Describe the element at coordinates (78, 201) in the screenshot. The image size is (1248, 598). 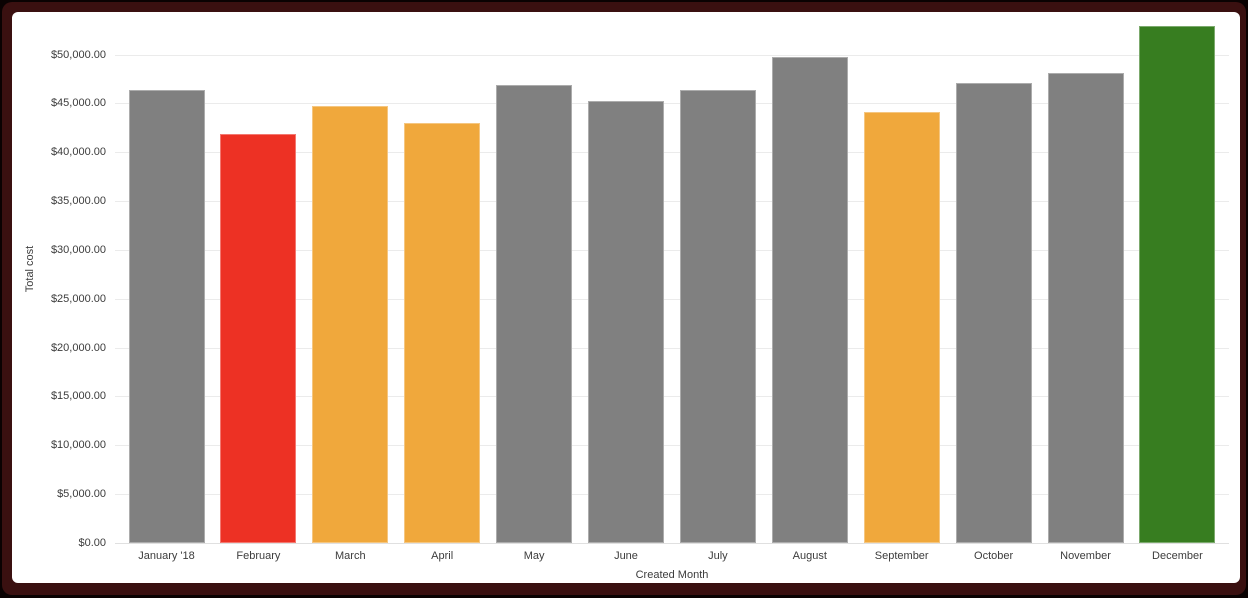
I see `y-tick-label: $35,000.00` at that location.